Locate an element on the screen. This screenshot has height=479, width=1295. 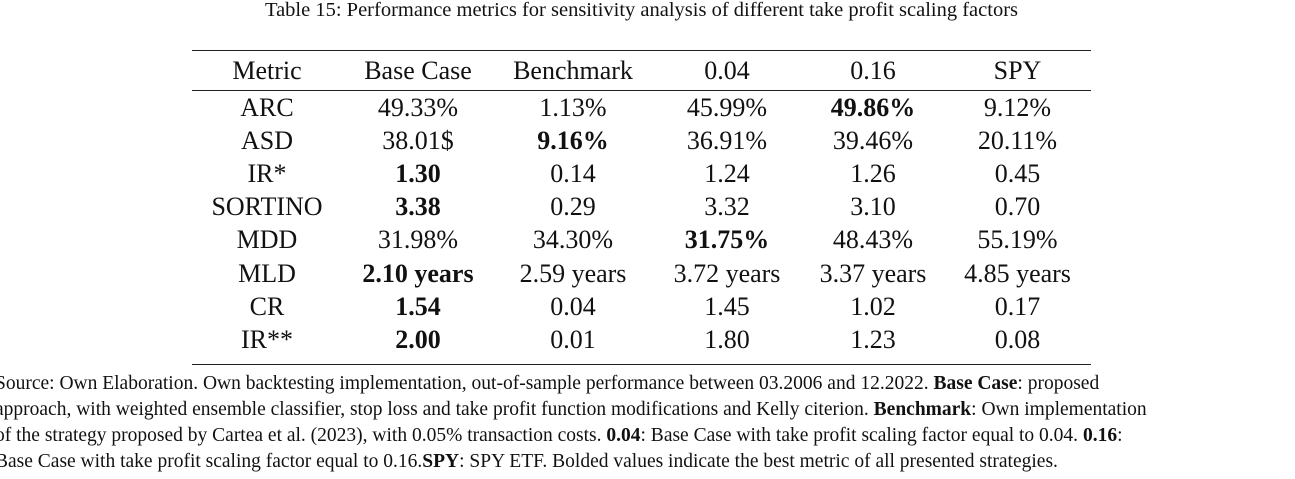
table-row: SORTINO 3.38 0.29 3.32 3.10 0.70 is located at coordinates (641, 207).